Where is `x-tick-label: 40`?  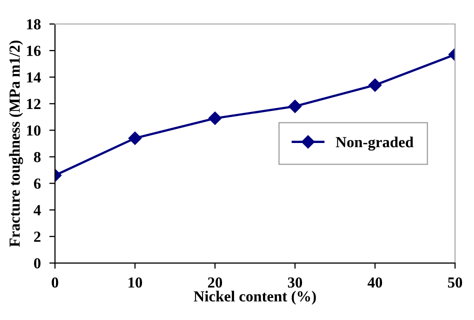 x-tick-label: 40 is located at coordinates (375, 282).